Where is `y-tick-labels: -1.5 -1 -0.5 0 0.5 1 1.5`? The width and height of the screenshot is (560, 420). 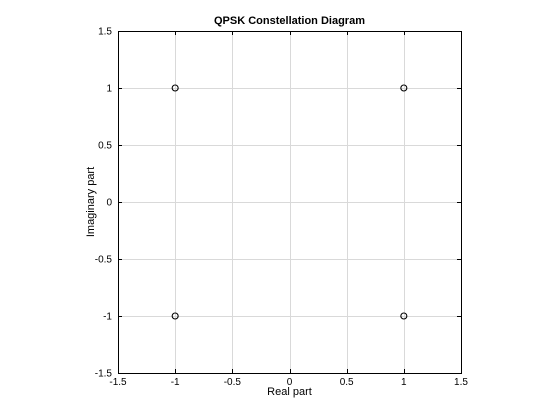 y-tick-labels: -1.5 -1 -0.5 0 0.5 1 1.5 is located at coordinates (104, 203).